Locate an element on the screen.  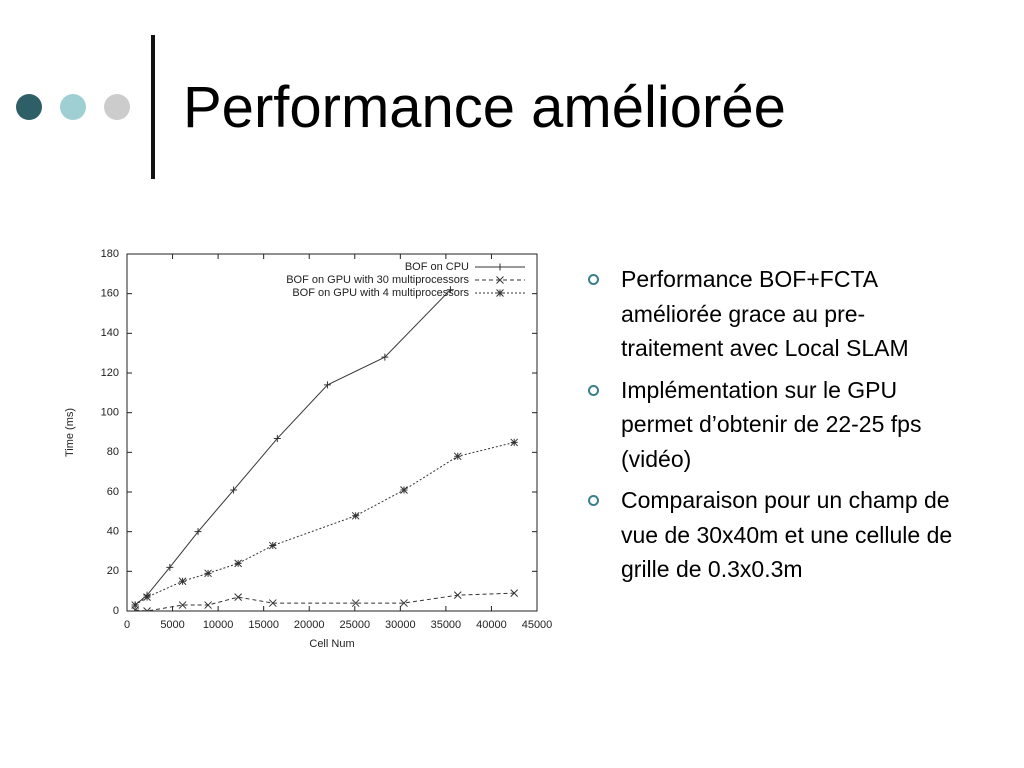
legend-label: BOF on CPU is located at coordinates (437, 267).